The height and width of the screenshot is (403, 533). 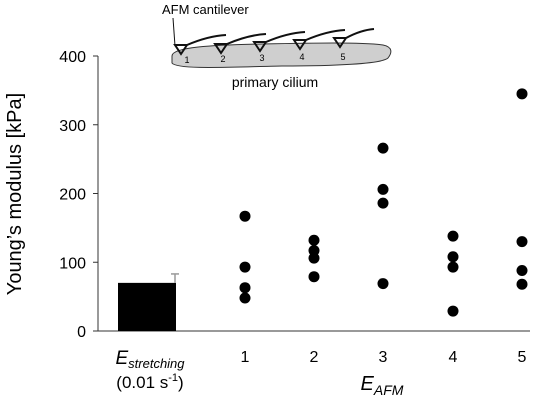 What do you see at coordinates (81, 332) in the screenshot?
I see `y-tick-label: 0` at bounding box center [81, 332].